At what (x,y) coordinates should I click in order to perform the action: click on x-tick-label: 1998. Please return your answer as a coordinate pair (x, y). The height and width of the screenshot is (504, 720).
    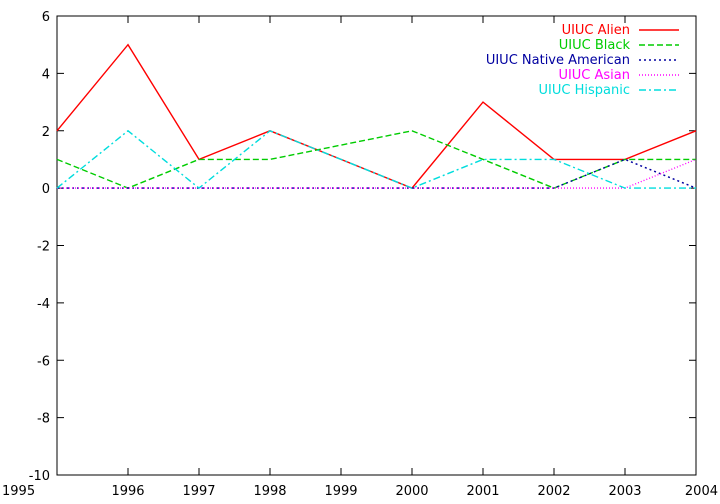
    Looking at the image, I should click on (269, 491).